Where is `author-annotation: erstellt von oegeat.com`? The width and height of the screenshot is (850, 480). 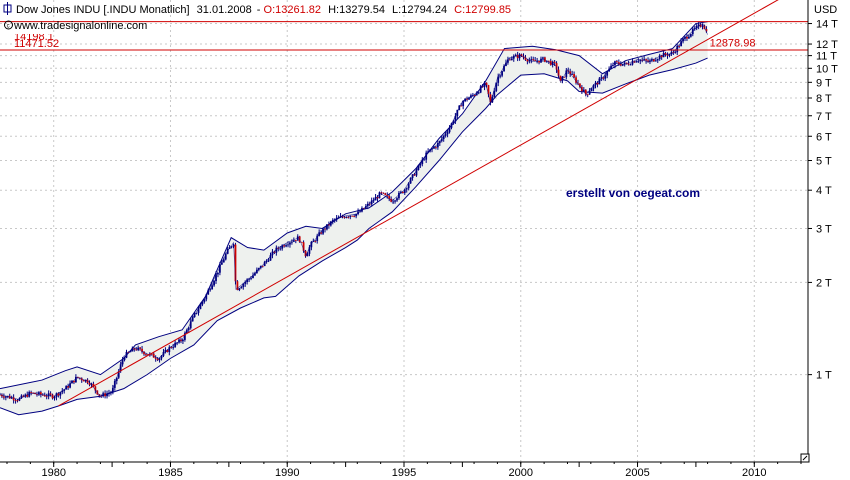 author-annotation: erstellt von oegeat.com is located at coordinates (633, 193).